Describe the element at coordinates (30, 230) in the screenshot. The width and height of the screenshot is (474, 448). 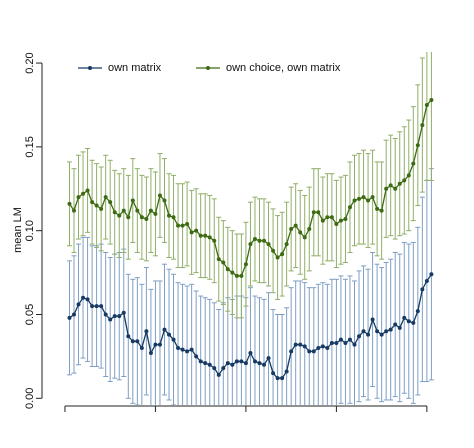
I see `y-tick-label: 0.10` at that location.